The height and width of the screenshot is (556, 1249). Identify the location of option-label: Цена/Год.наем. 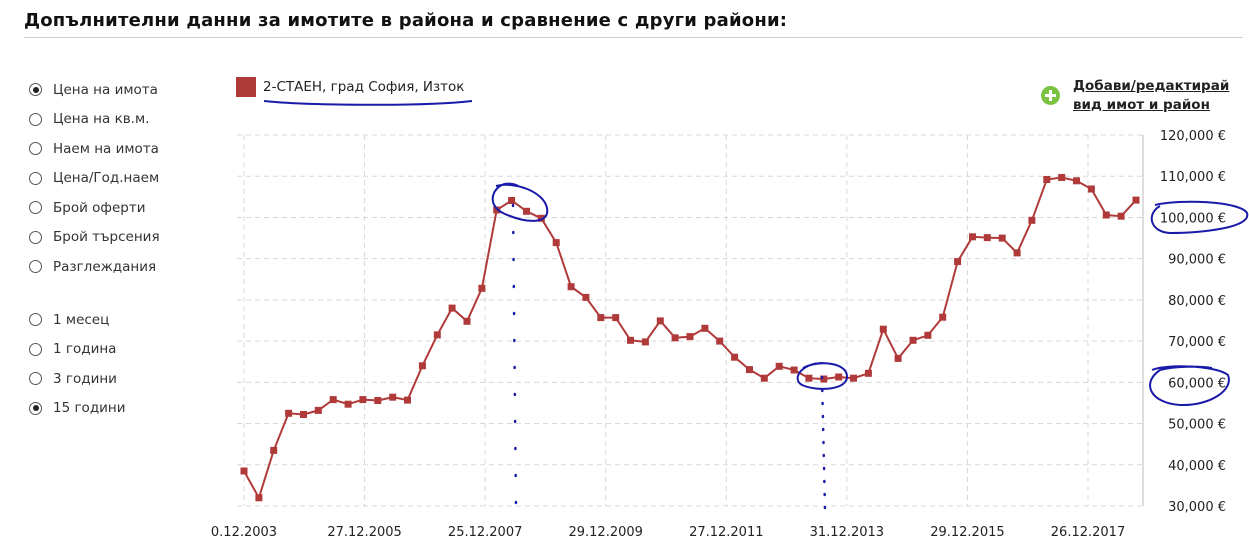
(106, 178).